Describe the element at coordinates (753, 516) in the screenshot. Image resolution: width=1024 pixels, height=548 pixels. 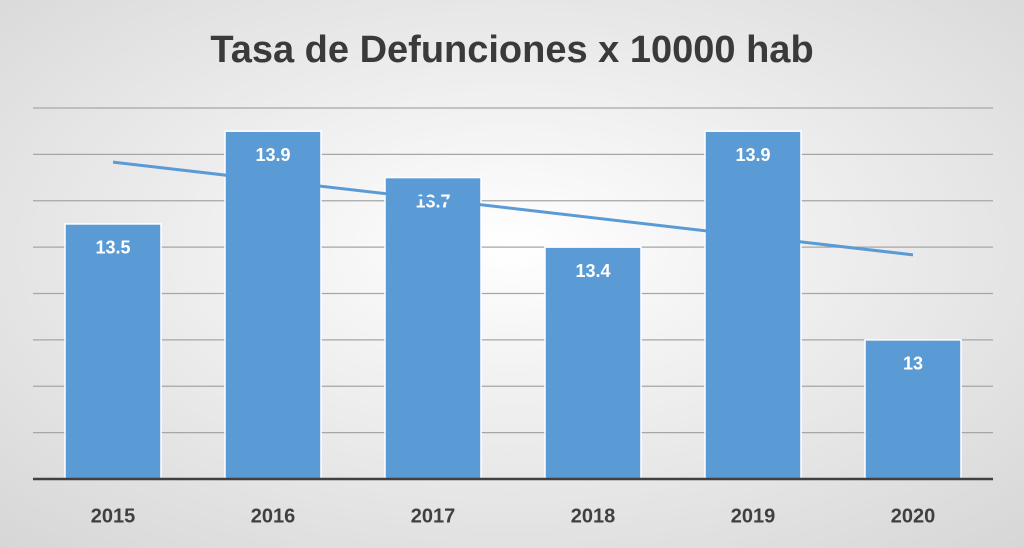
I see `x-tick-label: 2019` at that location.